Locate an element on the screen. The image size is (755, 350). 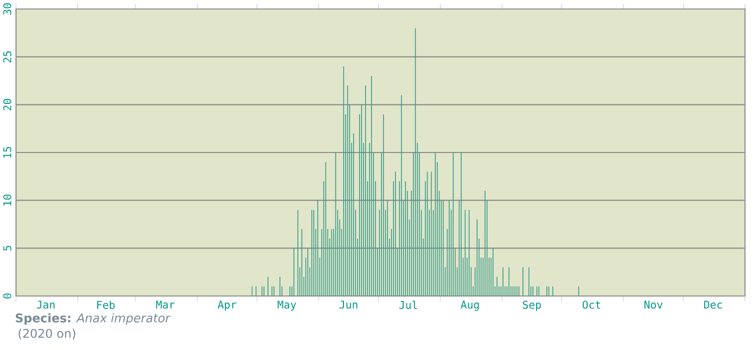
x-tick-label: Mar is located at coordinates (165, 304).